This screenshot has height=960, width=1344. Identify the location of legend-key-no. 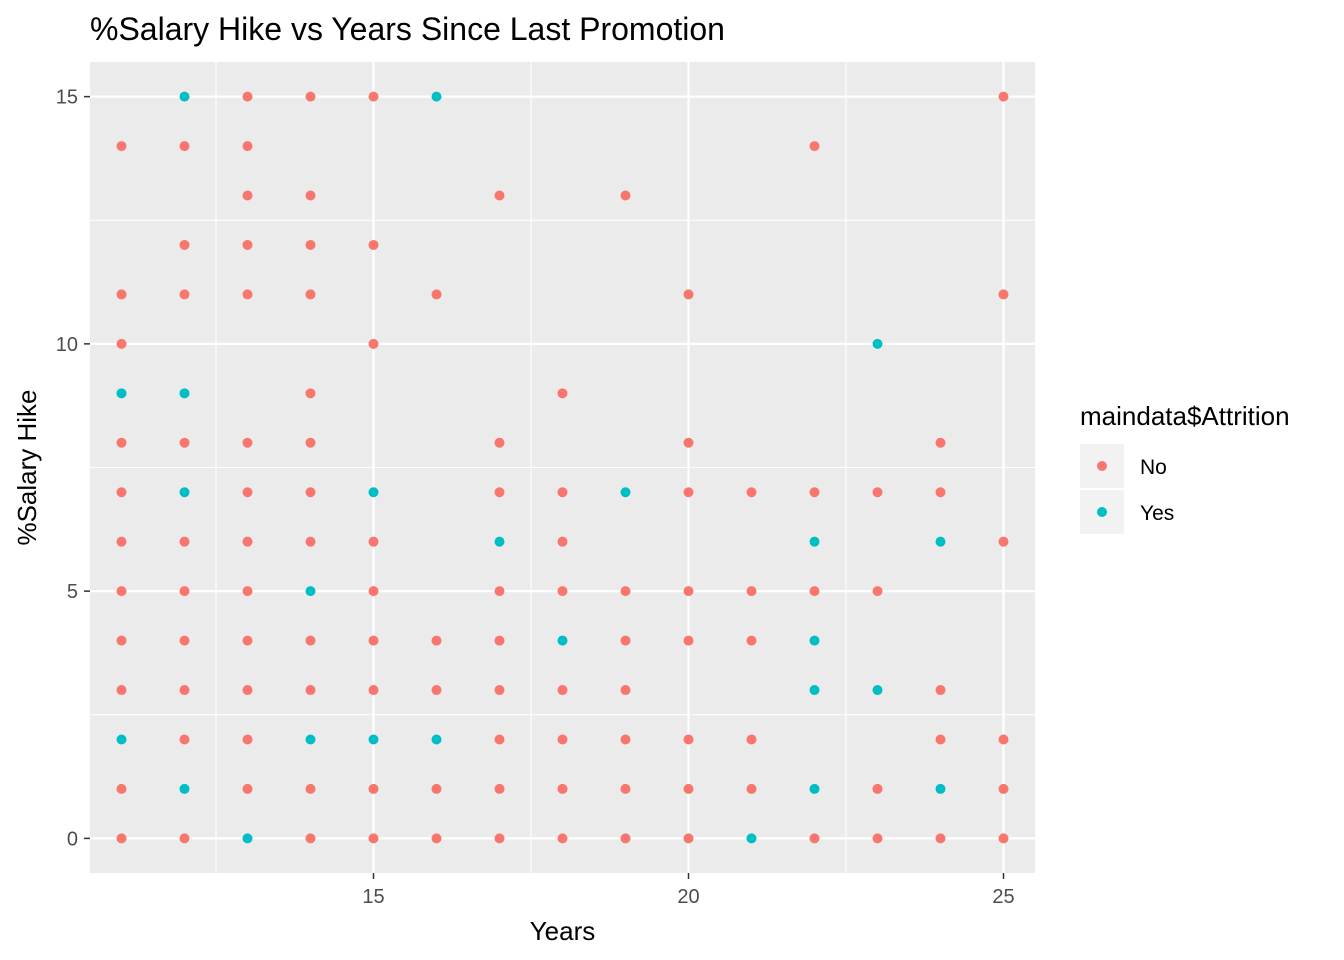
(1102, 466).